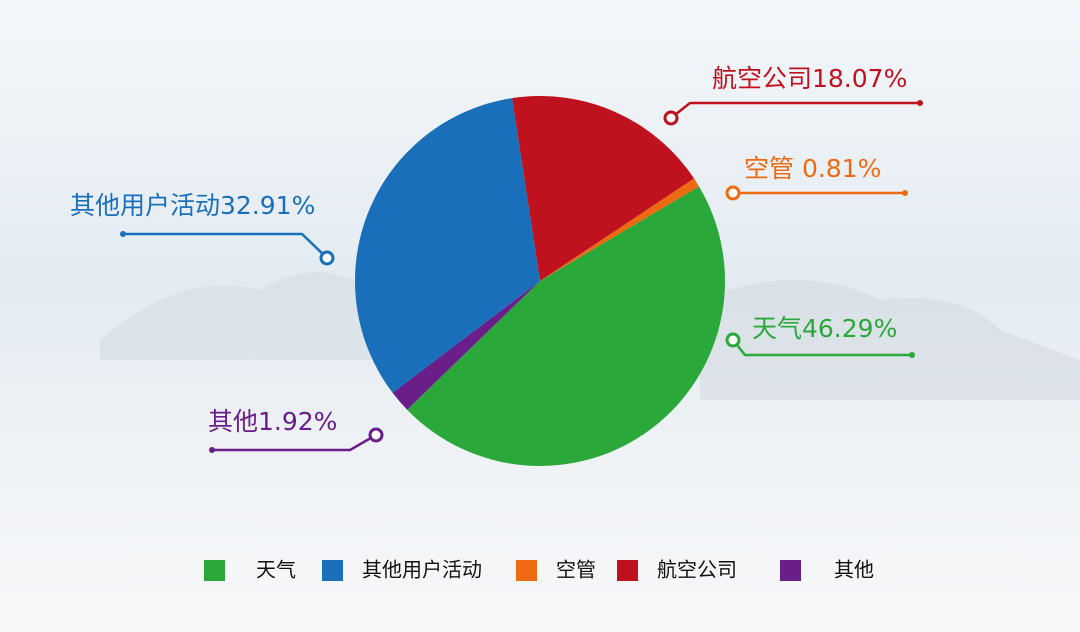  Describe the element at coordinates (812, 168) in the screenshot. I see `data-label: 空管 0.81%` at that location.